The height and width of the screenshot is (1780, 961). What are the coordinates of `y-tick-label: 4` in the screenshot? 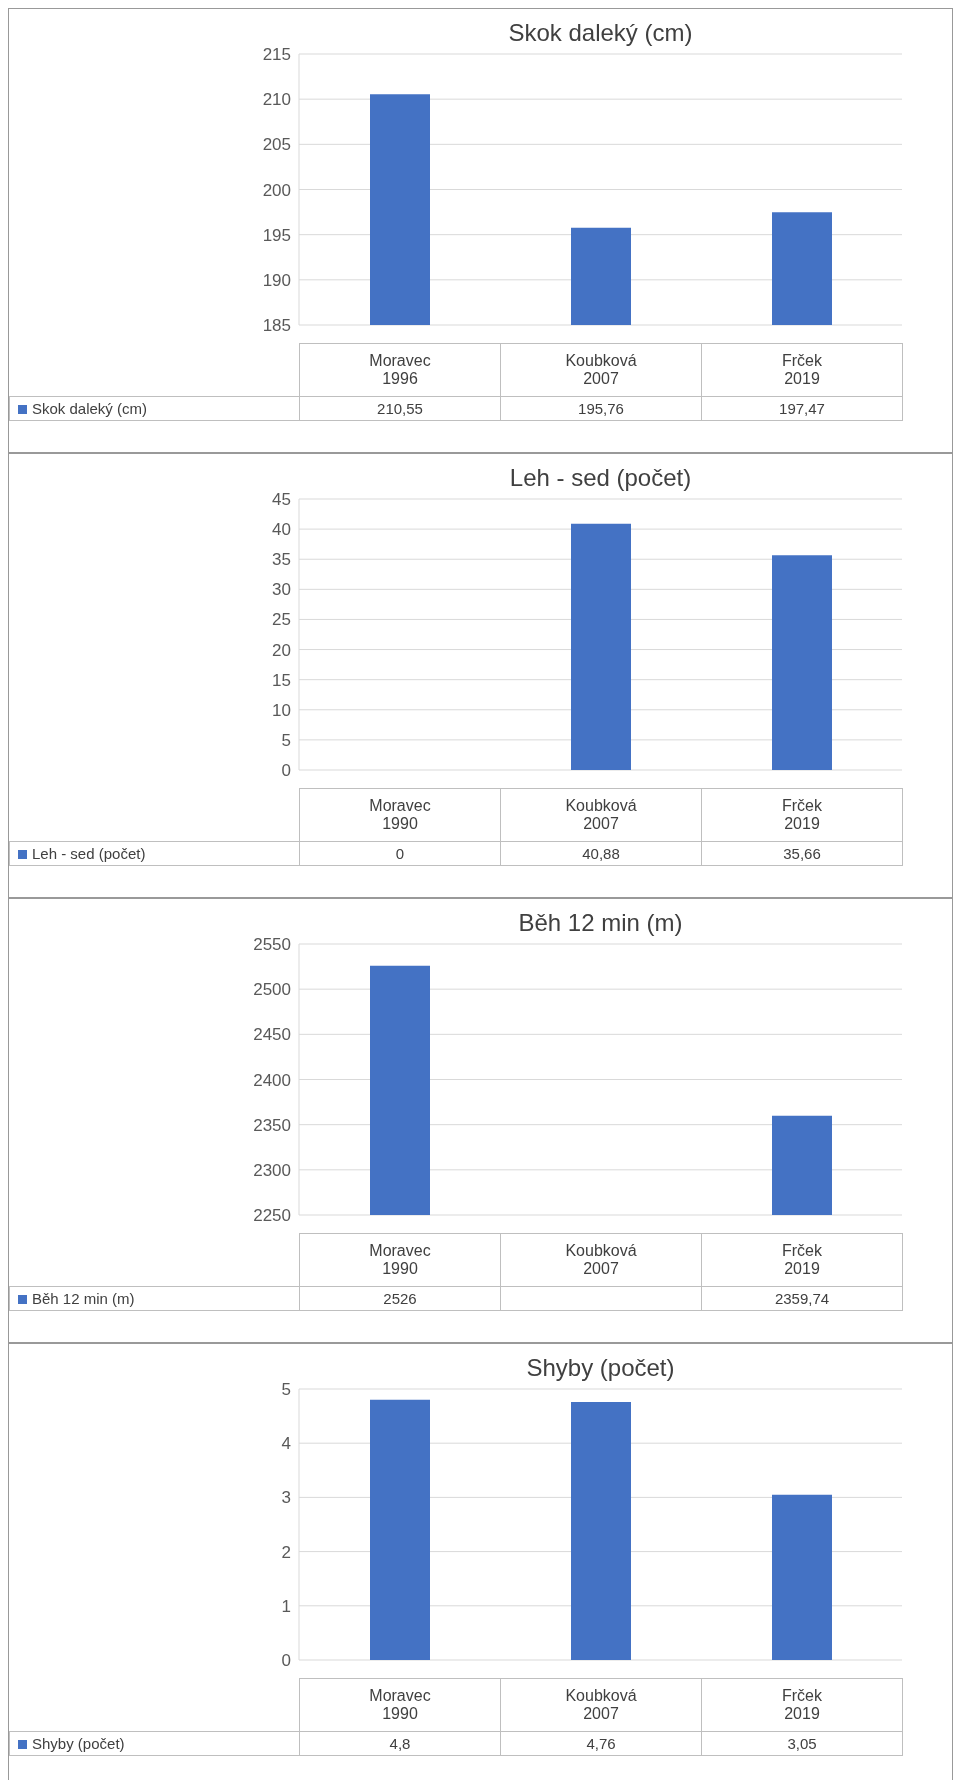 It's located at (286, 1444).